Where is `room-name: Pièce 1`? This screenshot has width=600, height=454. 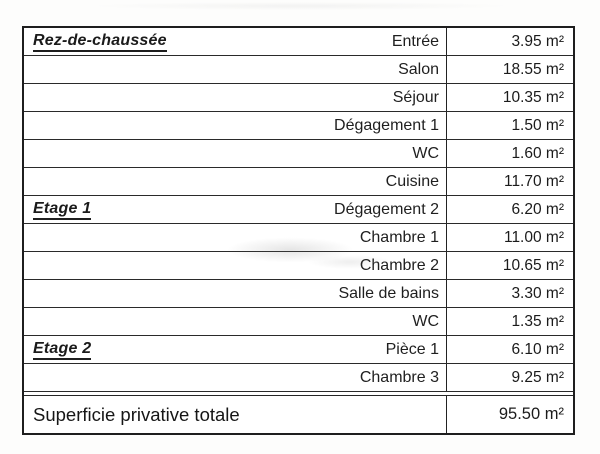
room-name: Pièce 1 is located at coordinates (412, 349).